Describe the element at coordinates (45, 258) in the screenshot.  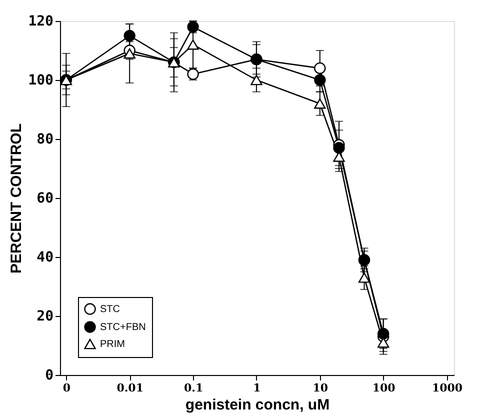
I see `y-tick-label: 40` at that location.